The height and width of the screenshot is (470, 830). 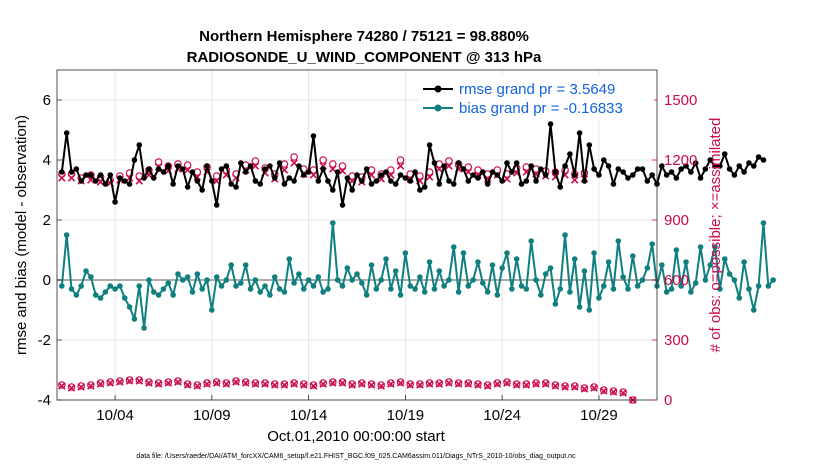 I want to click on y-right-axis-label: # of obs: o=possible; ×=assimilated, so click(x=715, y=235).